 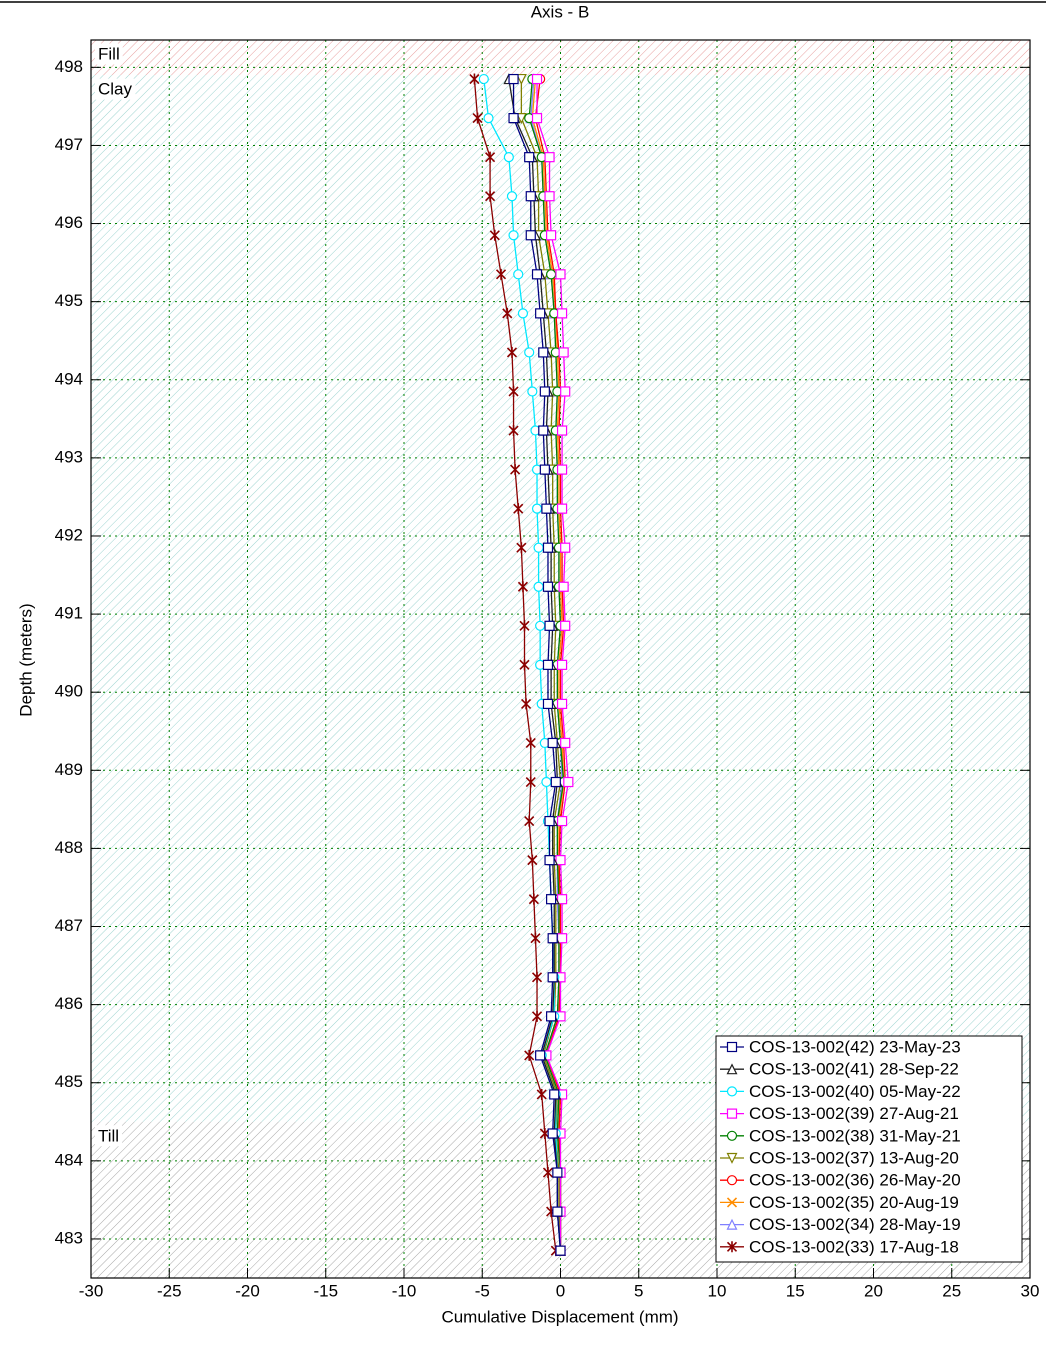 What do you see at coordinates (855, 1046) in the screenshot?
I see `legend-label: COS-13-002(42) 23-May-23` at bounding box center [855, 1046].